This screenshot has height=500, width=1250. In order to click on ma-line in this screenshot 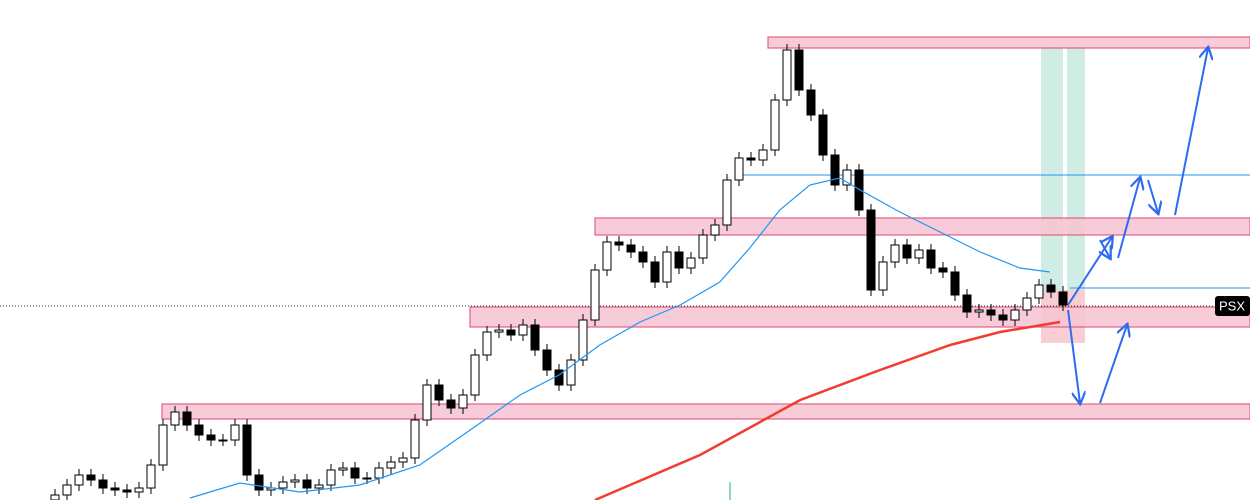, I will do `click(827, 410)`.